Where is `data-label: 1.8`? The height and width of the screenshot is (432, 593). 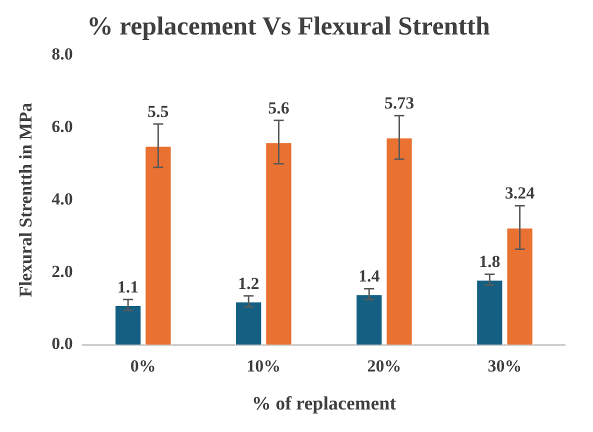 data-label: 1.8 is located at coordinates (489, 262).